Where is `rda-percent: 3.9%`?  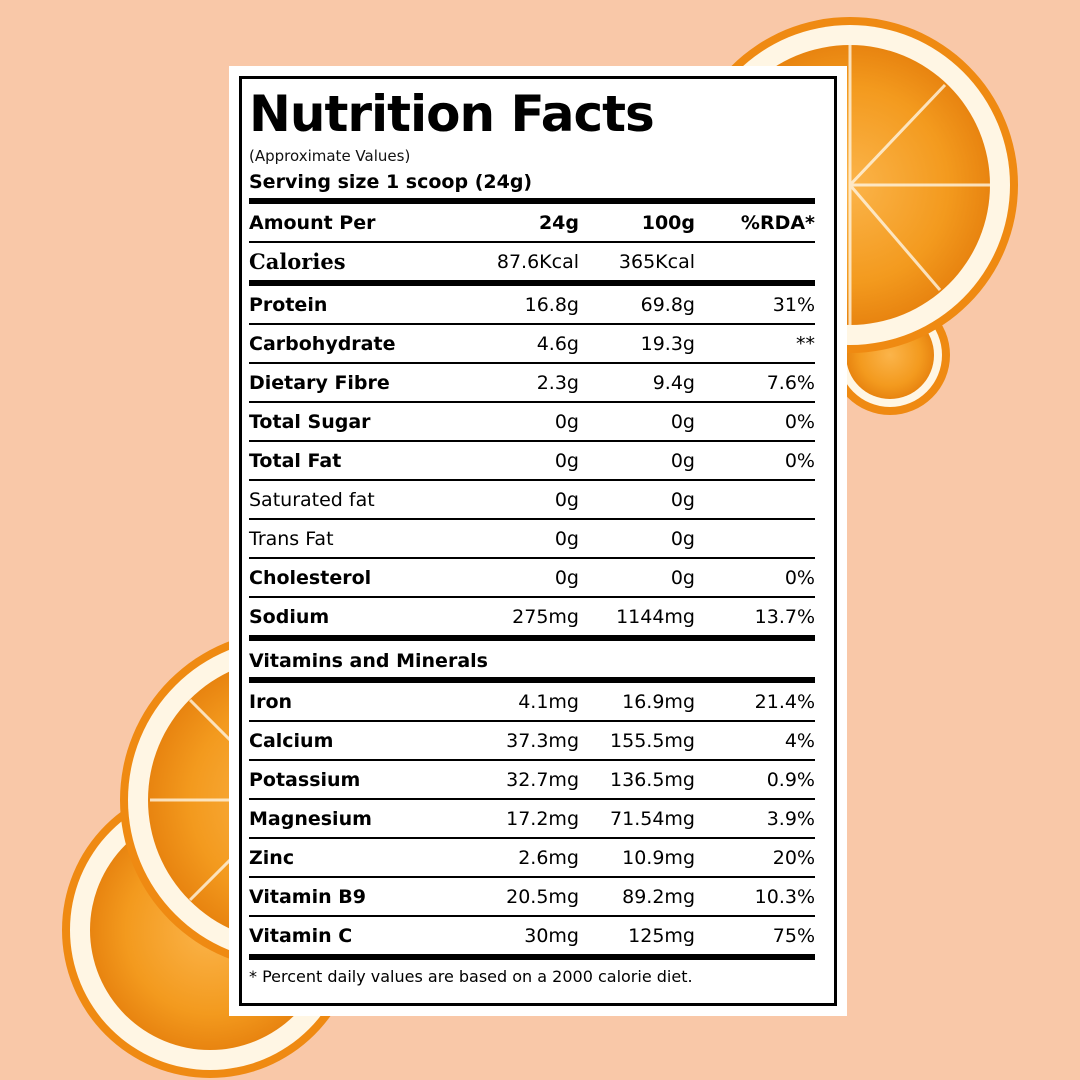 rda-percent: 3.9% is located at coordinates (790, 818).